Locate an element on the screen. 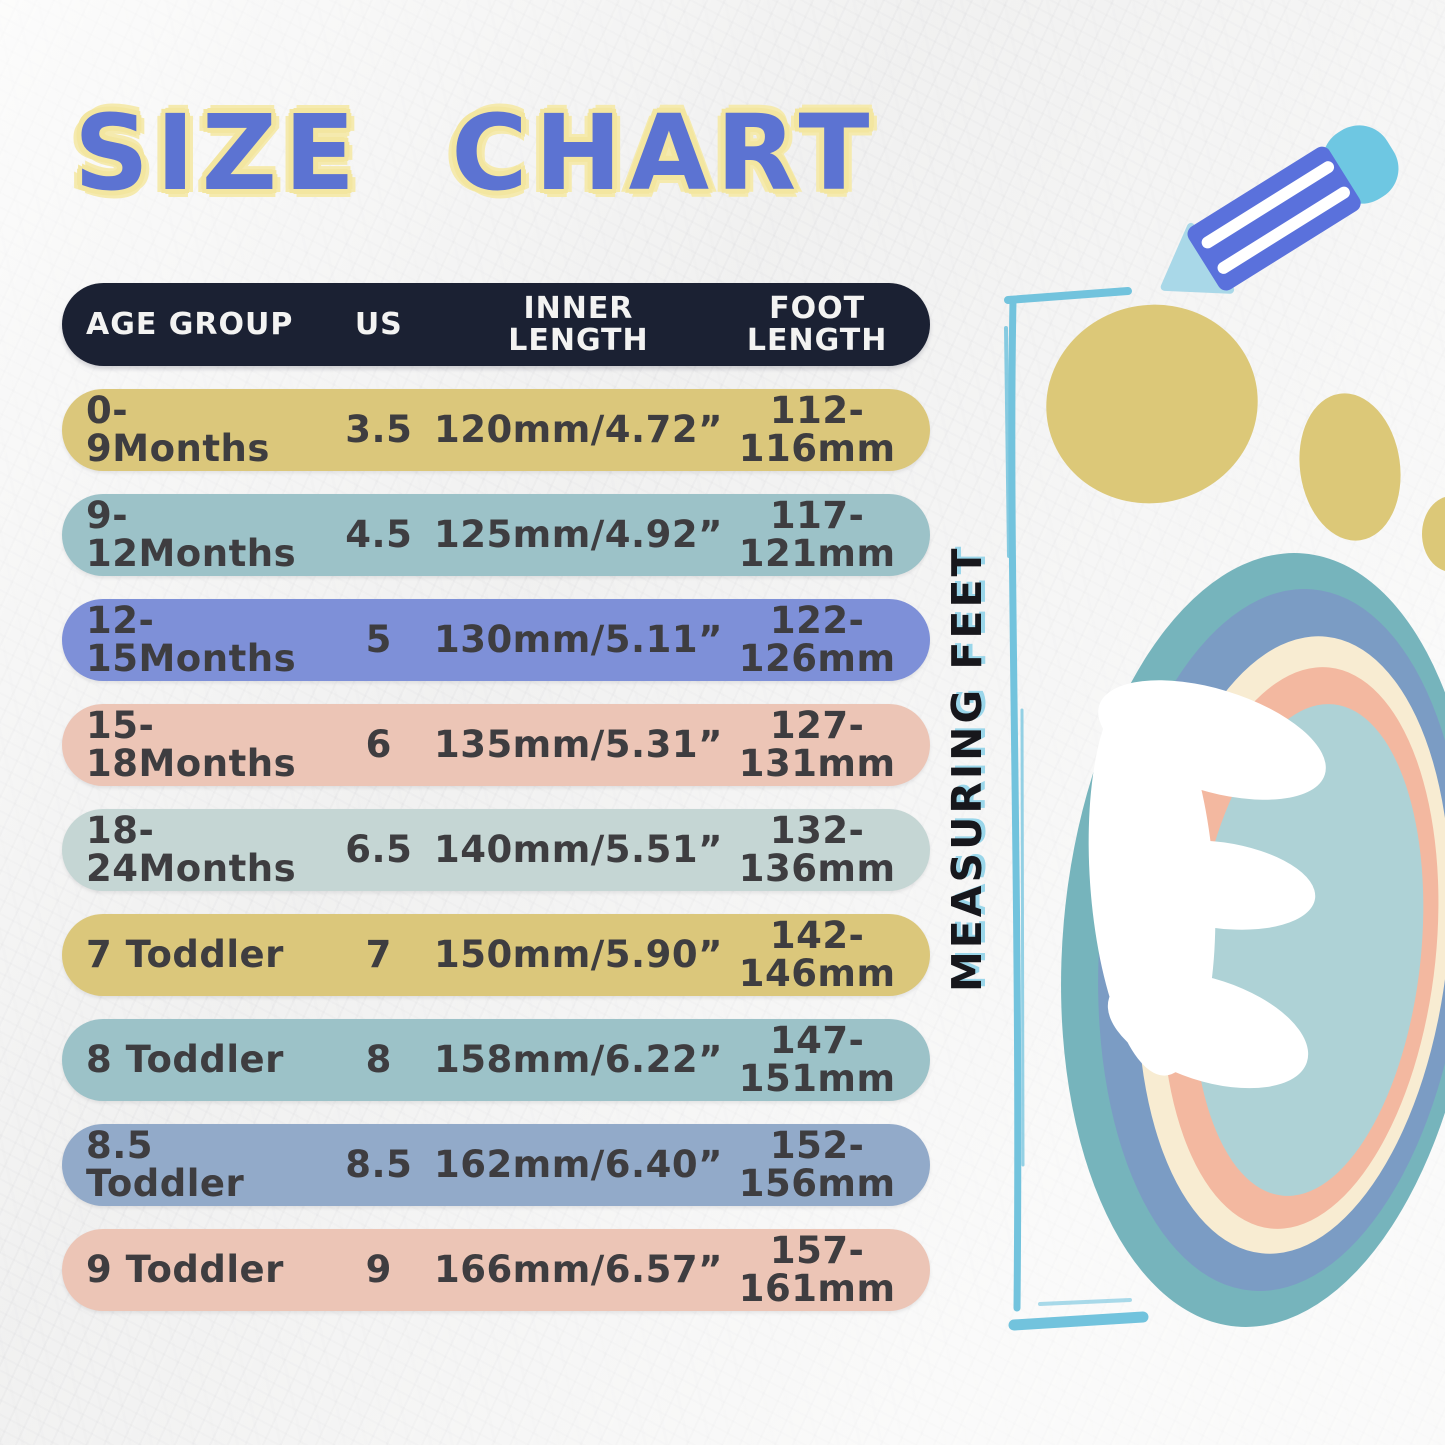 Image resolution: width=1445 pixels, height=1445 pixels. cell-us-size: 3.5 is located at coordinates (379, 429).